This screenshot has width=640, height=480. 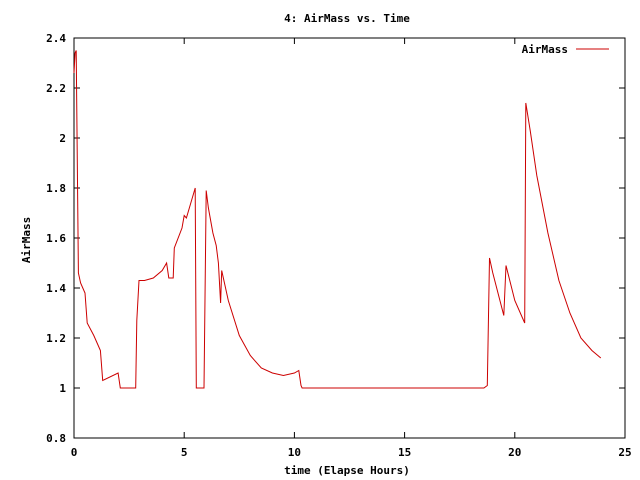 What do you see at coordinates (624, 452) in the screenshot?
I see `x-tick-label: 25` at bounding box center [624, 452].